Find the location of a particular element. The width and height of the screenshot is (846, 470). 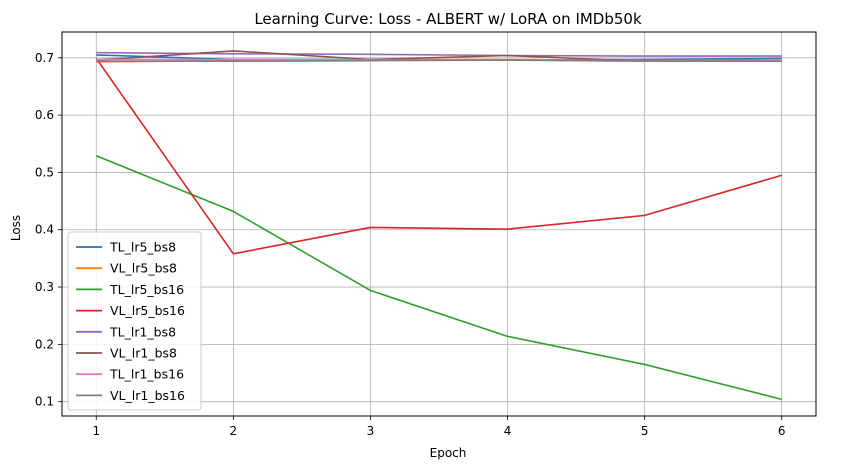

x-tick-label: 5 is located at coordinates (645, 431).